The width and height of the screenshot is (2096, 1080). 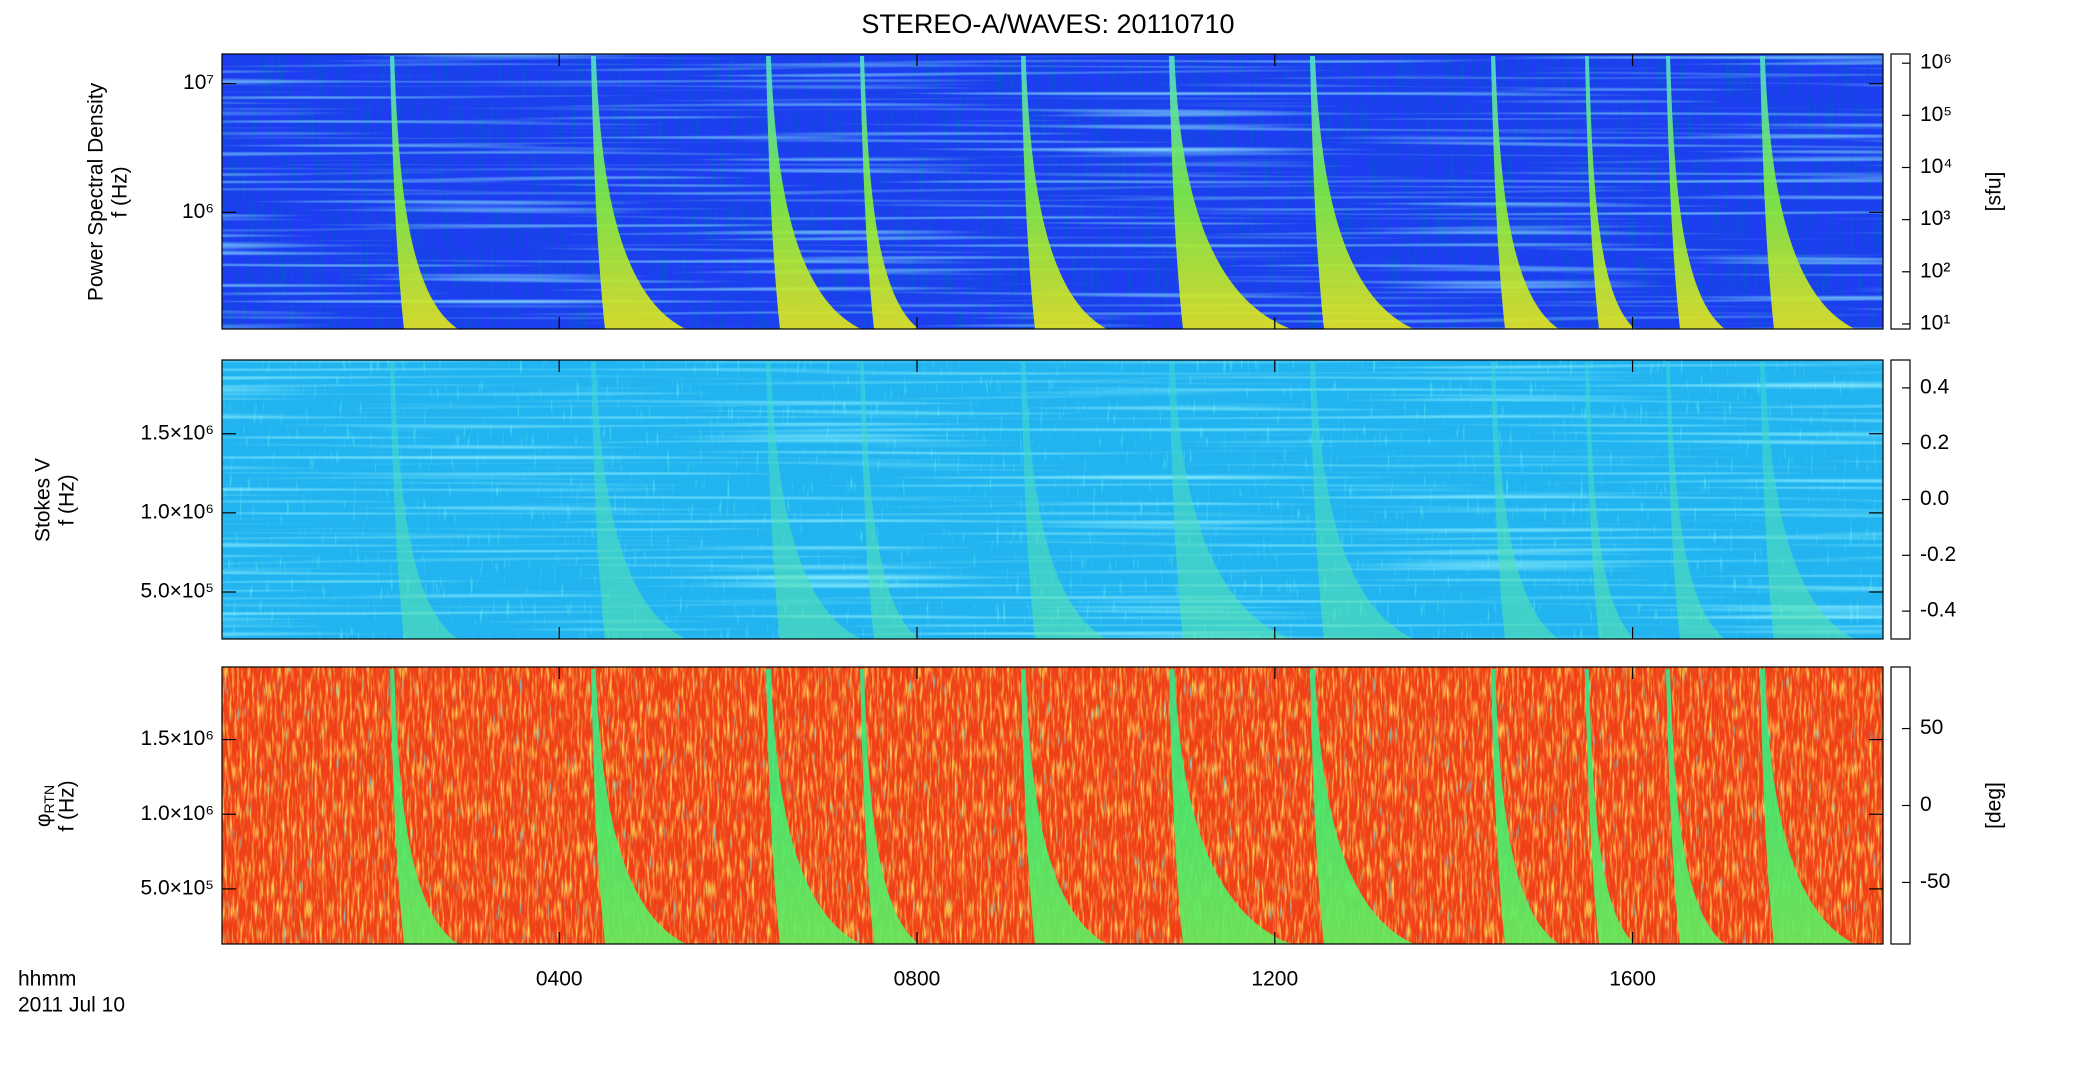 I want to click on colorbar, so click(x=1900, y=191).